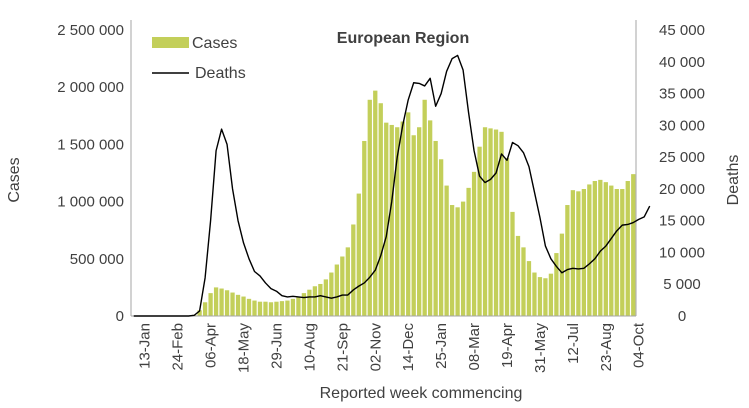  Describe the element at coordinates (211, 345) in the screenshot. I see `x-tick-label: 06-Apr` at that location.